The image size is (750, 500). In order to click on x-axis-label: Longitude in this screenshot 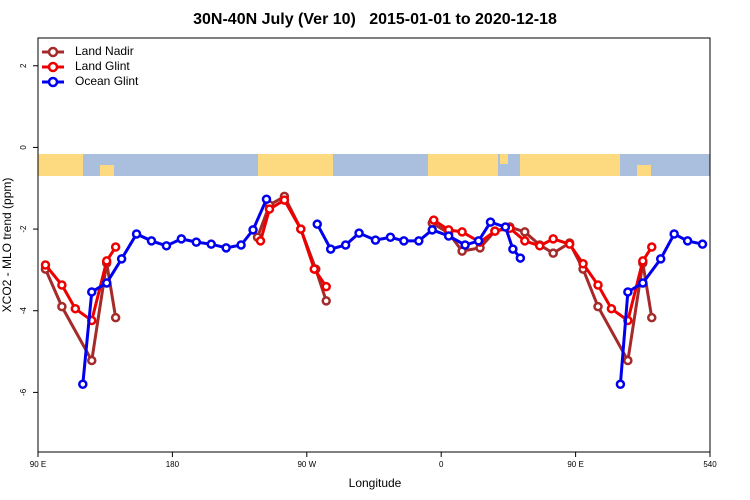, I will do `click(375, 483)`.